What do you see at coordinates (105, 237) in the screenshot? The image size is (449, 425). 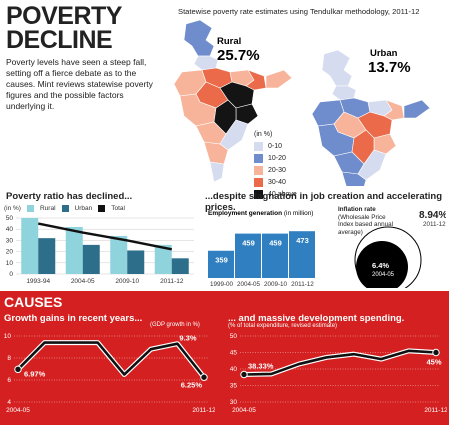 I see `total-line` at bounding box center [105, 237].